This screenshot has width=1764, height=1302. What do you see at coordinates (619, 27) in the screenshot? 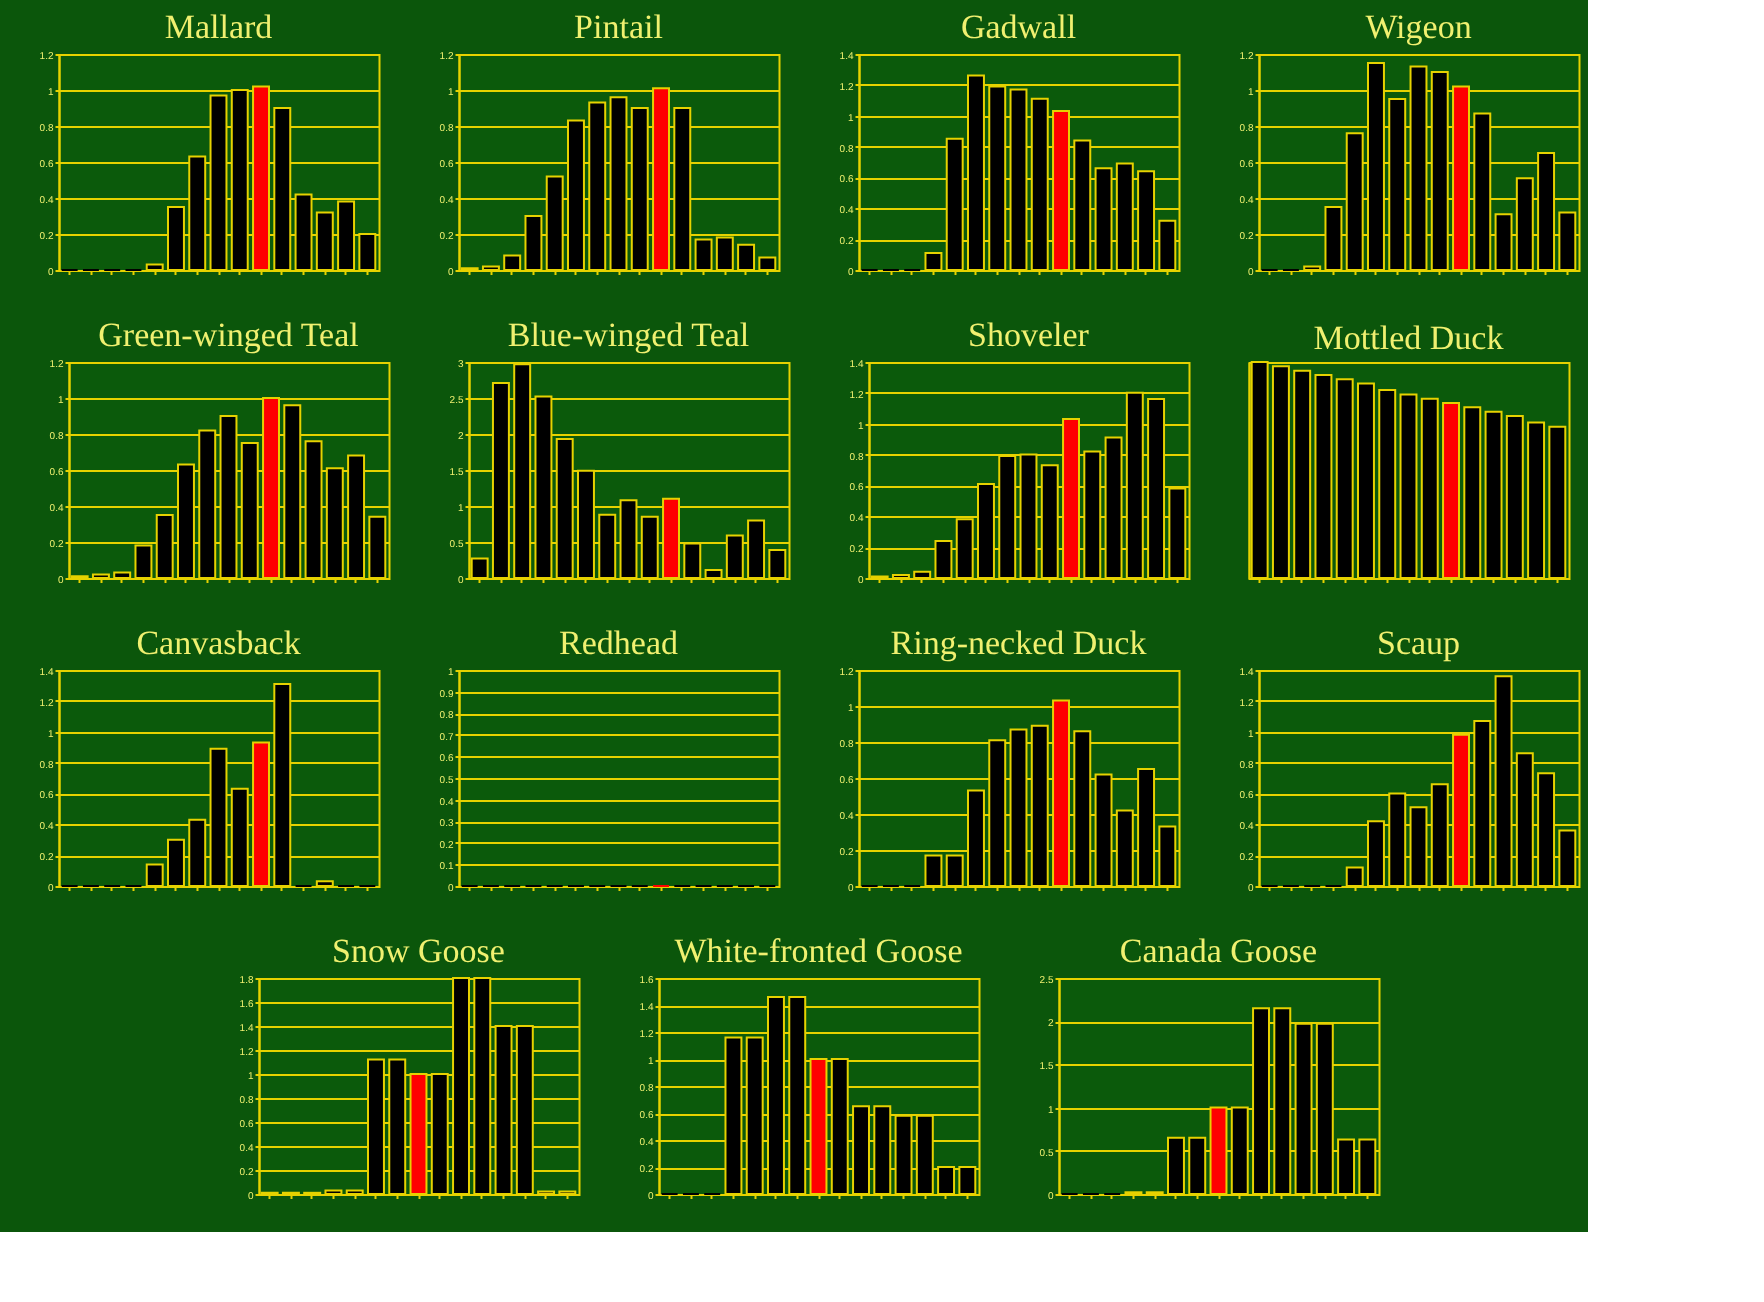
I see `chart-title: Pintail` at bounding box center [619, 27].